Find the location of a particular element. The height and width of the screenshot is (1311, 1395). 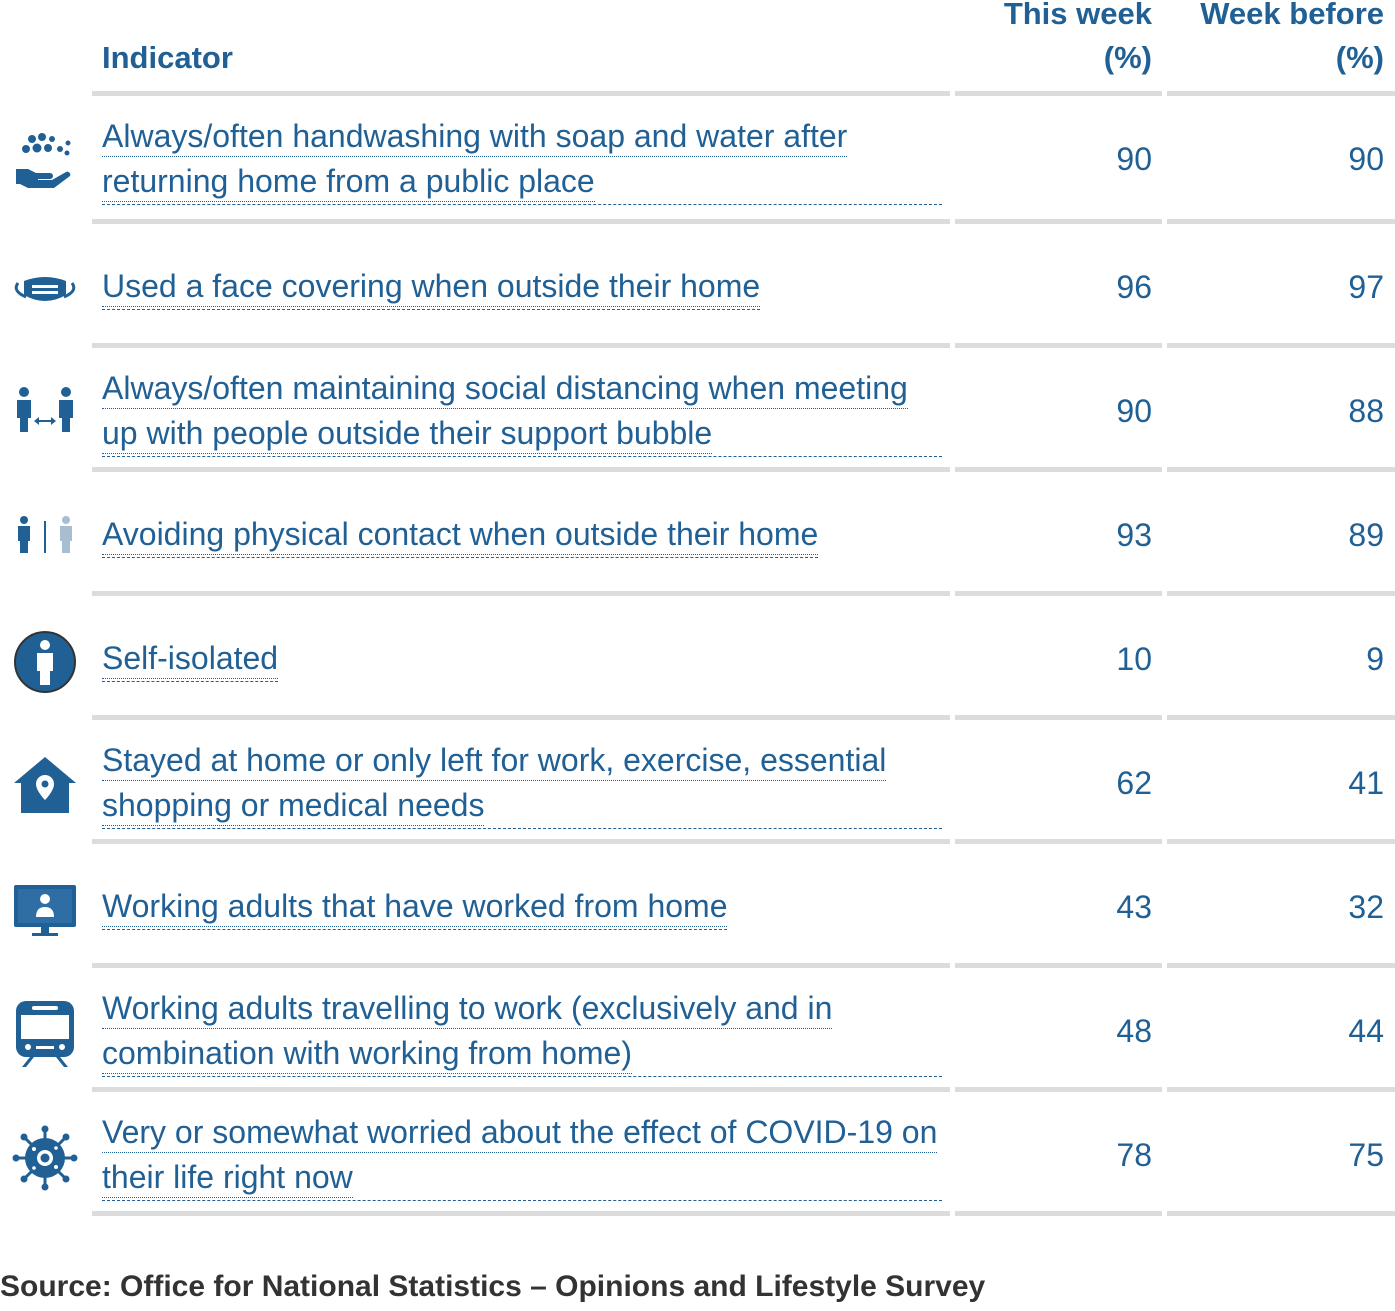

week-before-value: 97 is located at coordinates (1366, 286).